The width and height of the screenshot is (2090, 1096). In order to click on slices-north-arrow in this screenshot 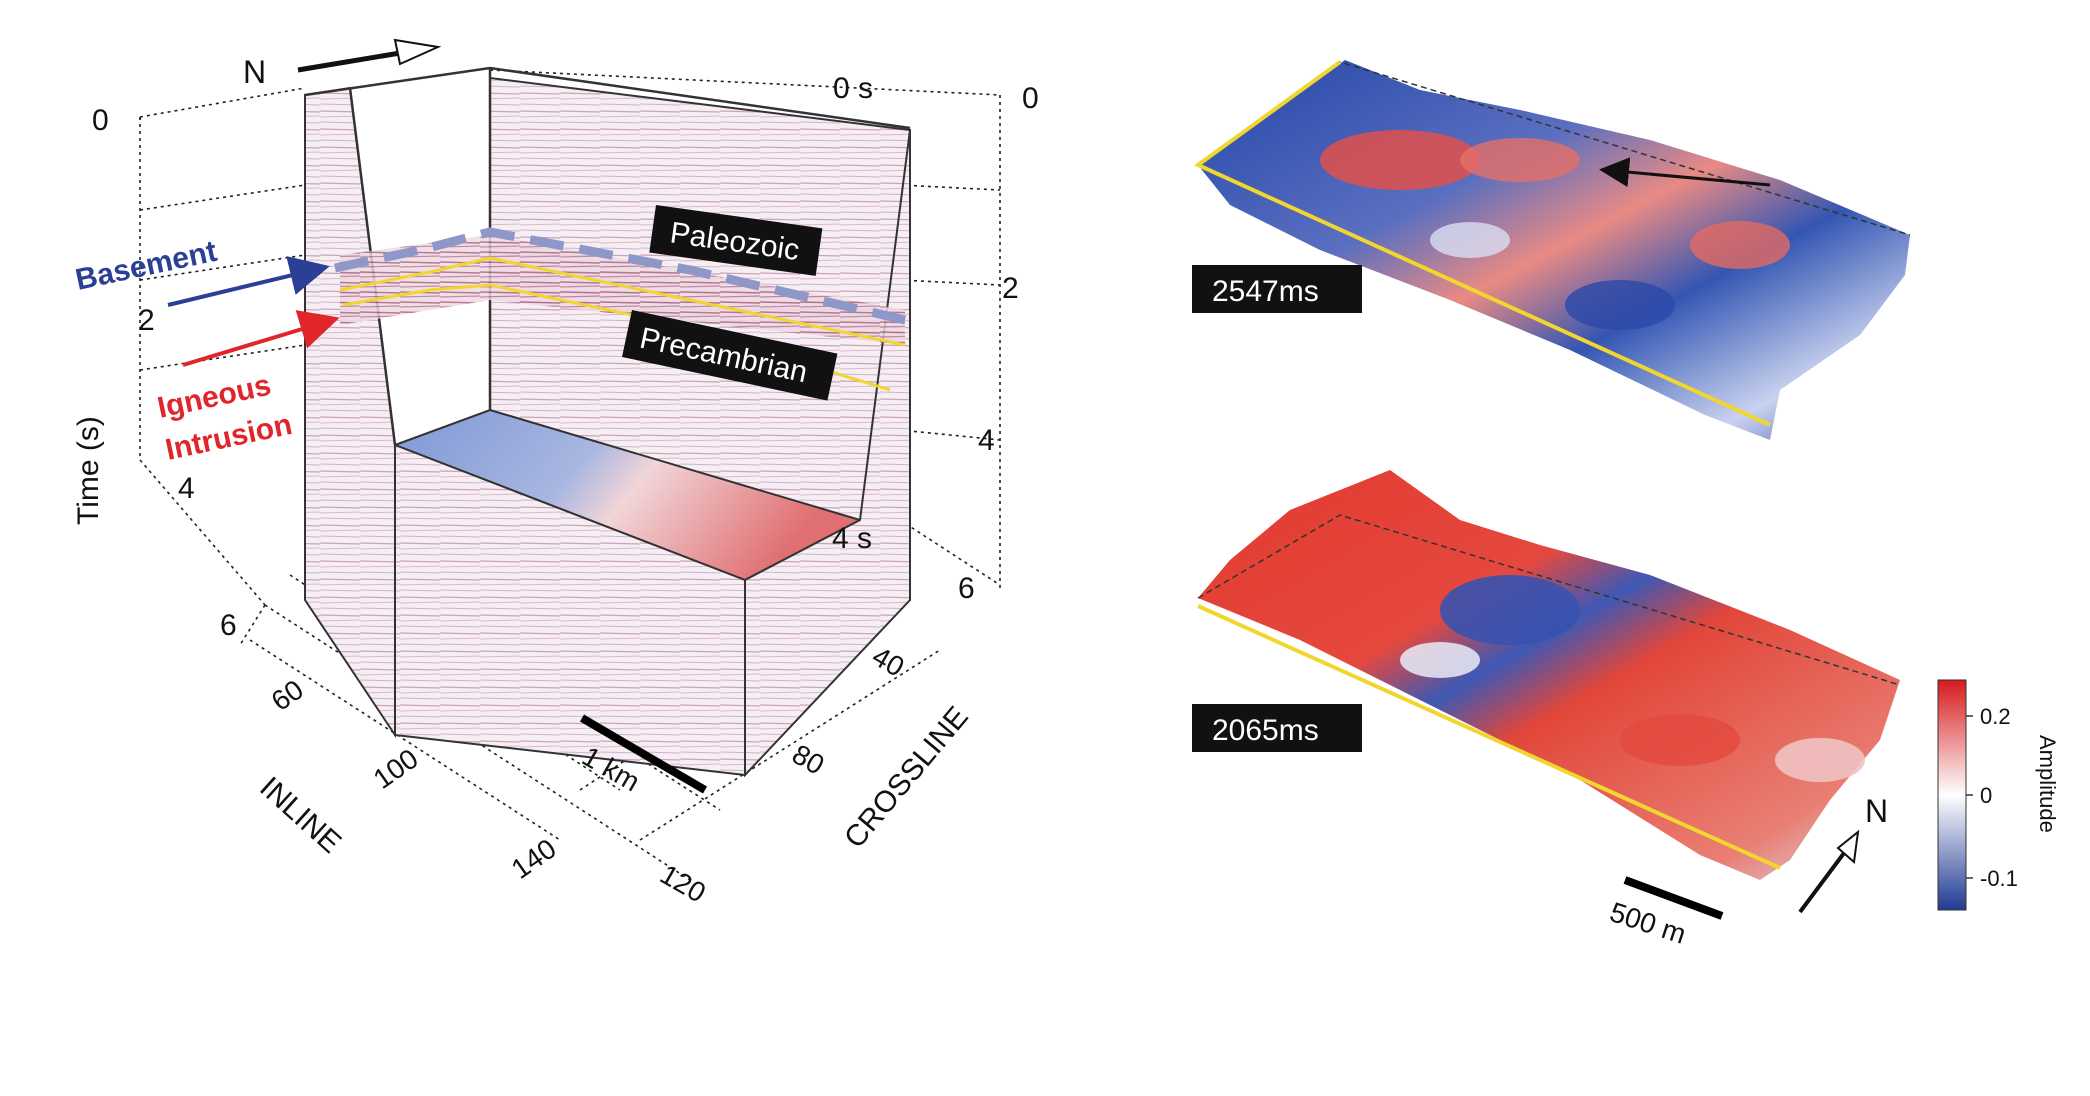, I will do `click(1829, 871)`.